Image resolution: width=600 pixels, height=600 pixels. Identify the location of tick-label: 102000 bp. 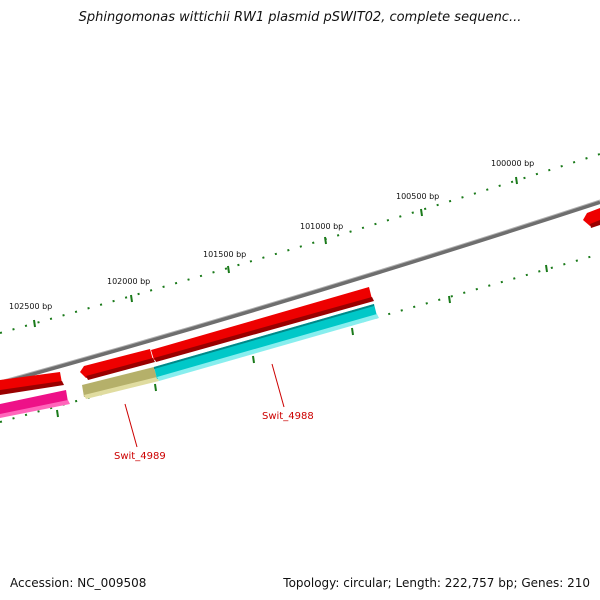
(128, 281).